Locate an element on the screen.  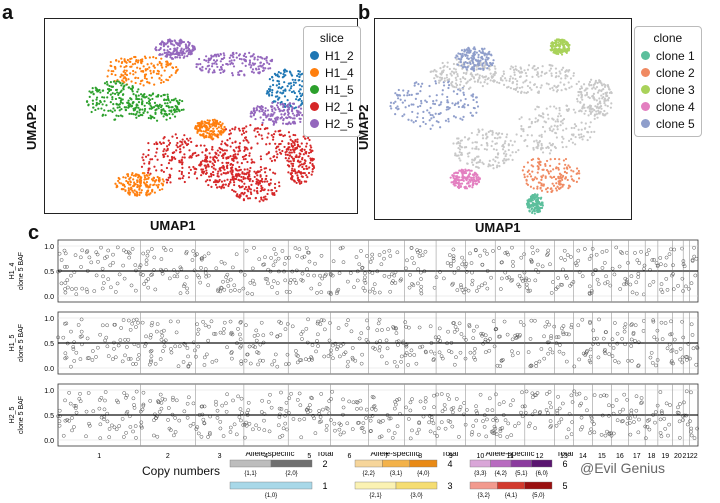
baf-track-label: clone 5 BAF is located at coordinates (21, 343).